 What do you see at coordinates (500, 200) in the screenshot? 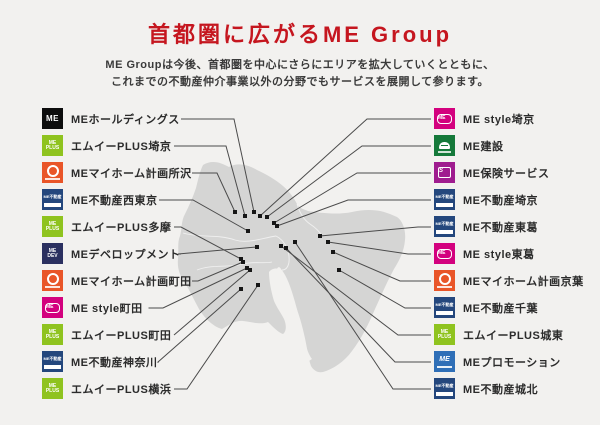
I see `company-label: ME不動産埼京` at bounding box center [500, 200].